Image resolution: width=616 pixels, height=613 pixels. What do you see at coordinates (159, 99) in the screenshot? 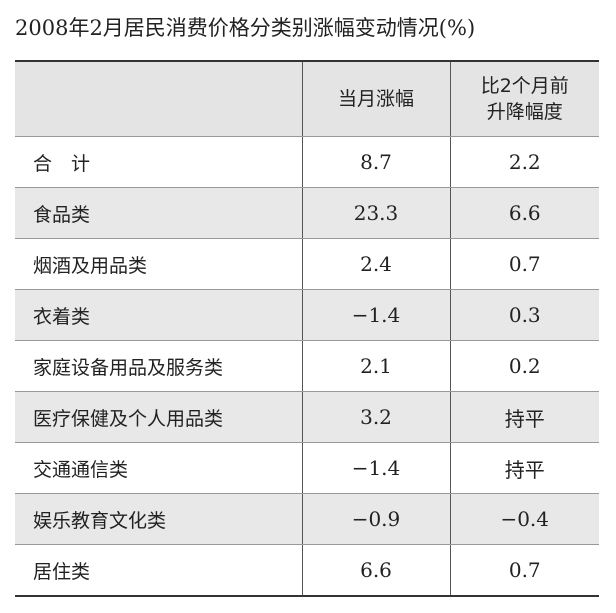
I see `column-header` at bounding box center [159, 99].